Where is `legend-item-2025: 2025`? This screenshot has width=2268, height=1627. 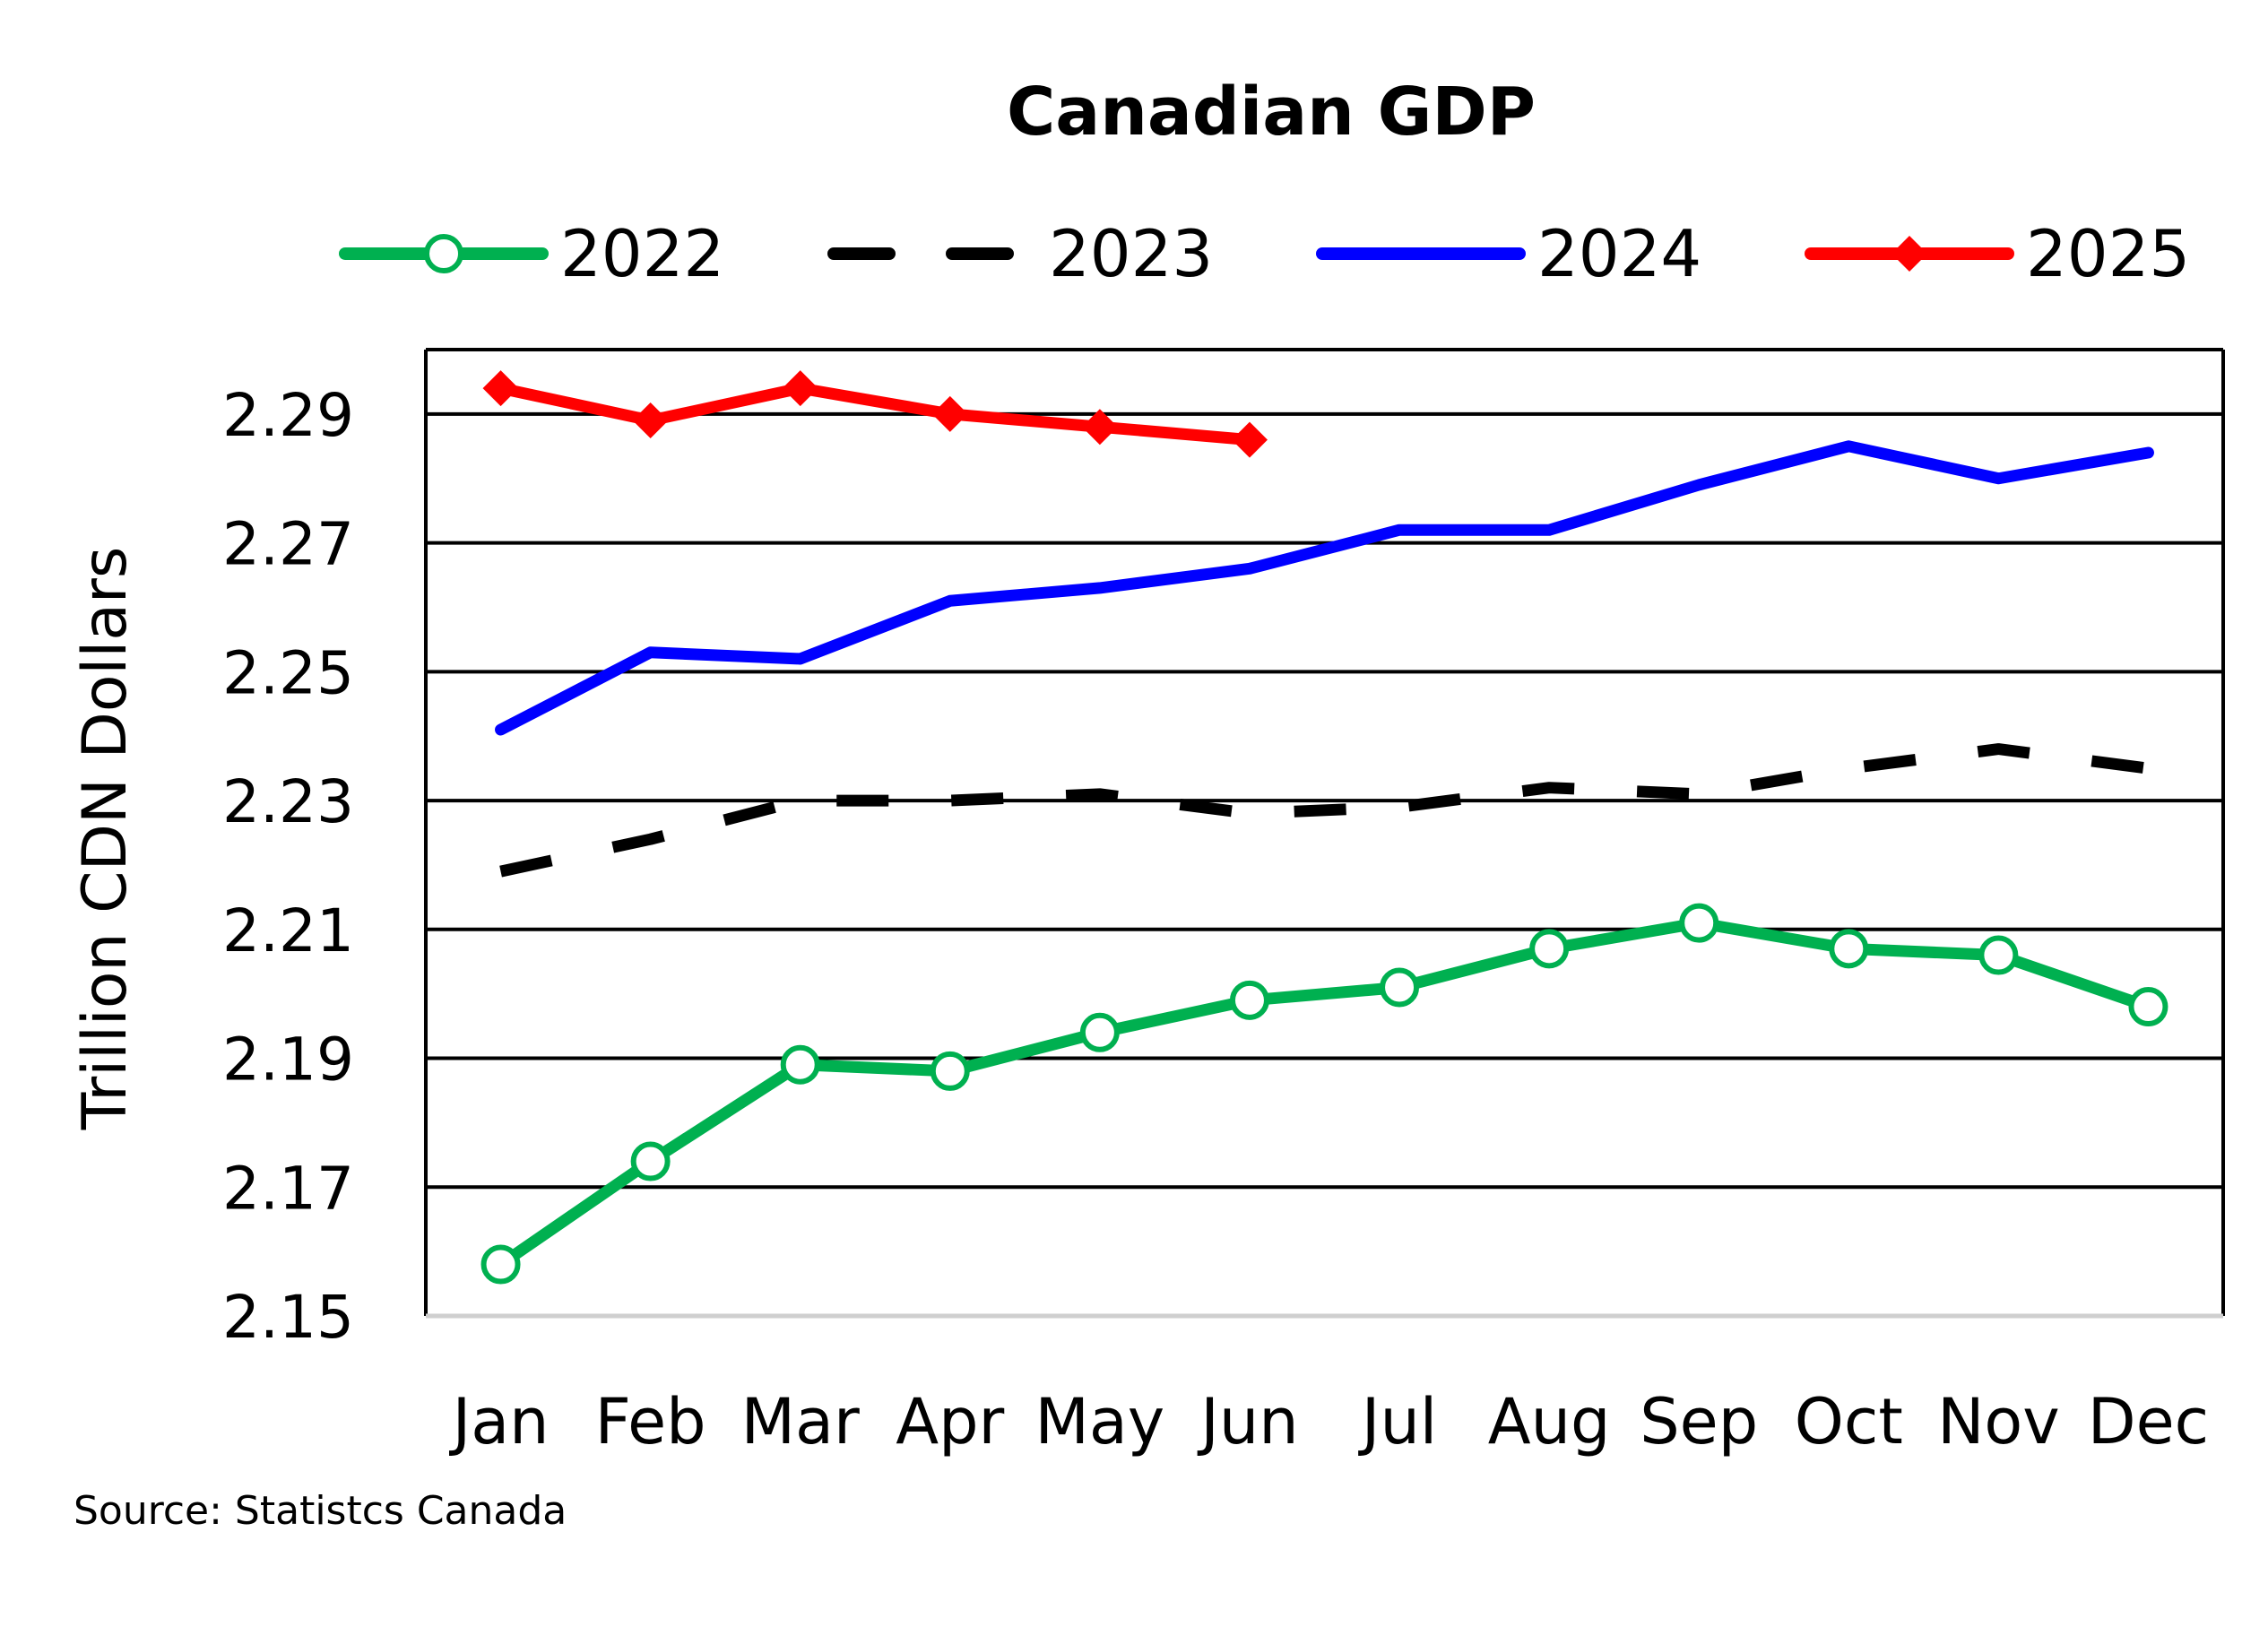
legend-item-2025: 2025 is located at coordinates (1997, 254).